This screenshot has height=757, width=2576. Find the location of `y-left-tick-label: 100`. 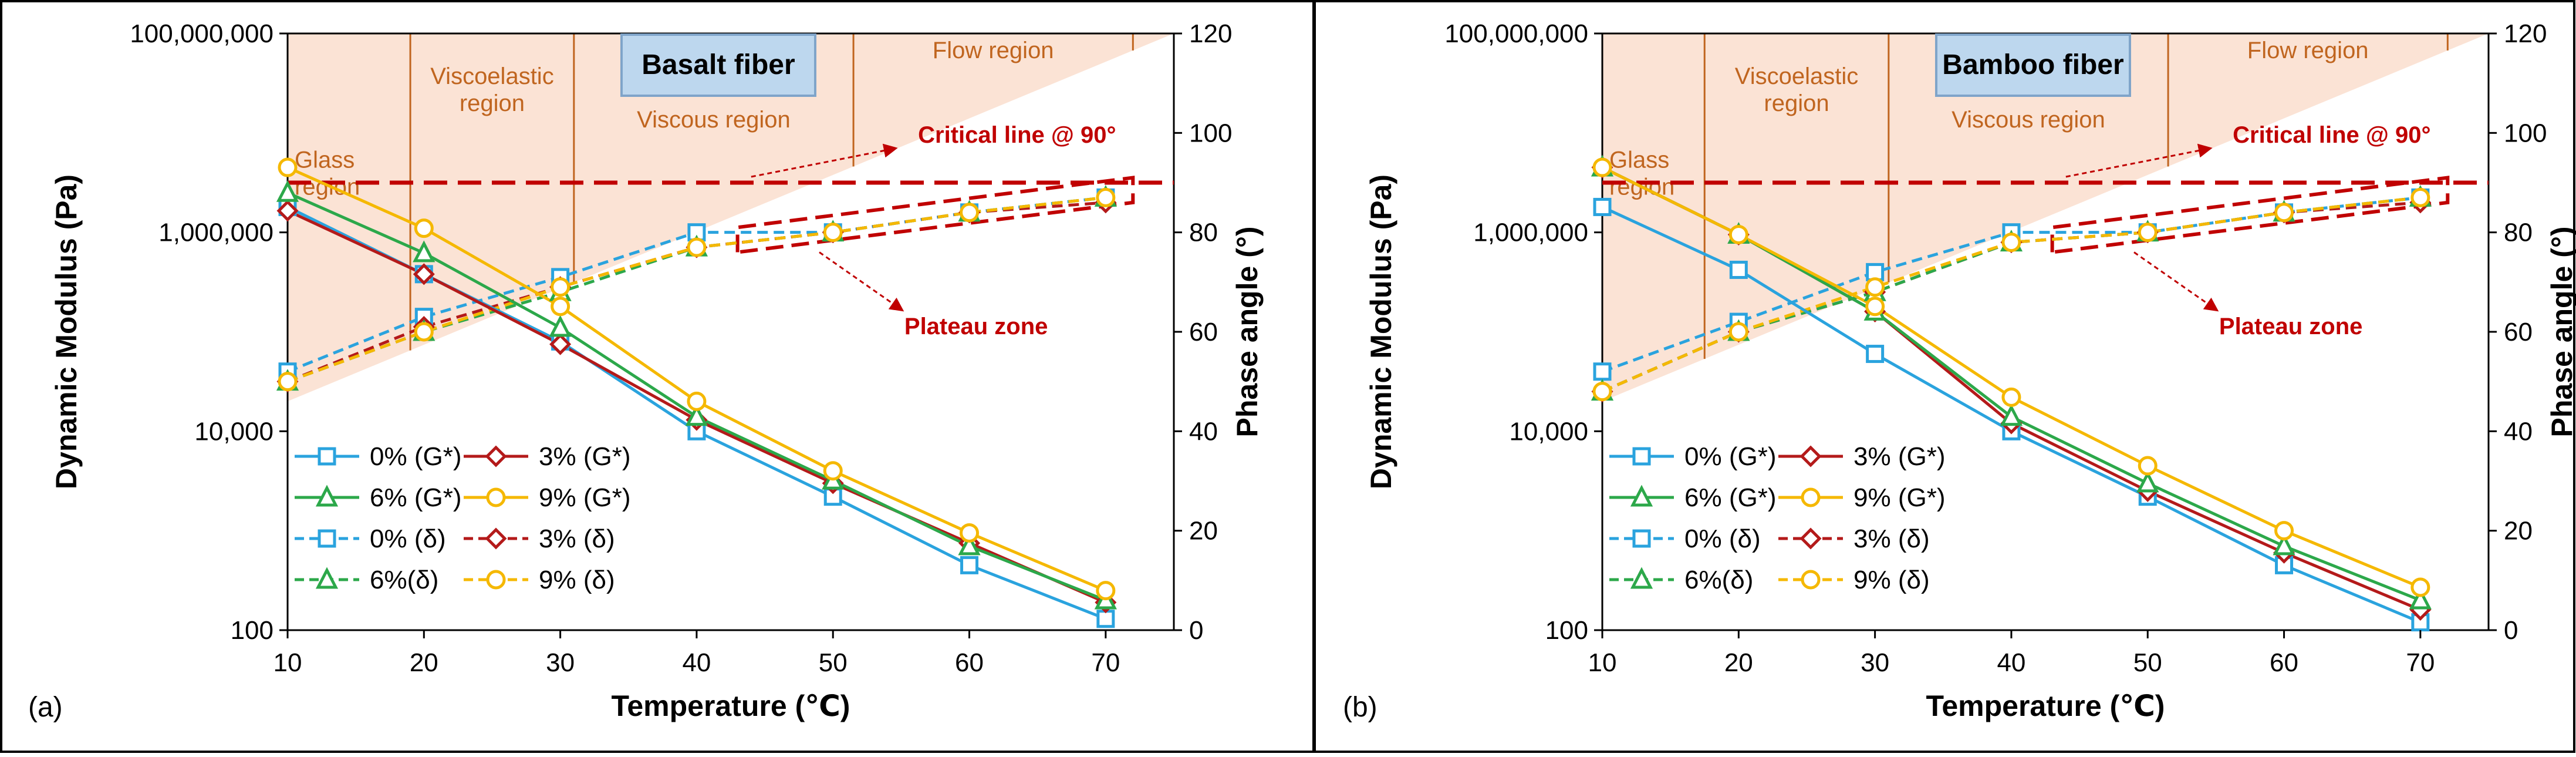

y-left-tick-label: 100 is located at coordinates (252, 630).